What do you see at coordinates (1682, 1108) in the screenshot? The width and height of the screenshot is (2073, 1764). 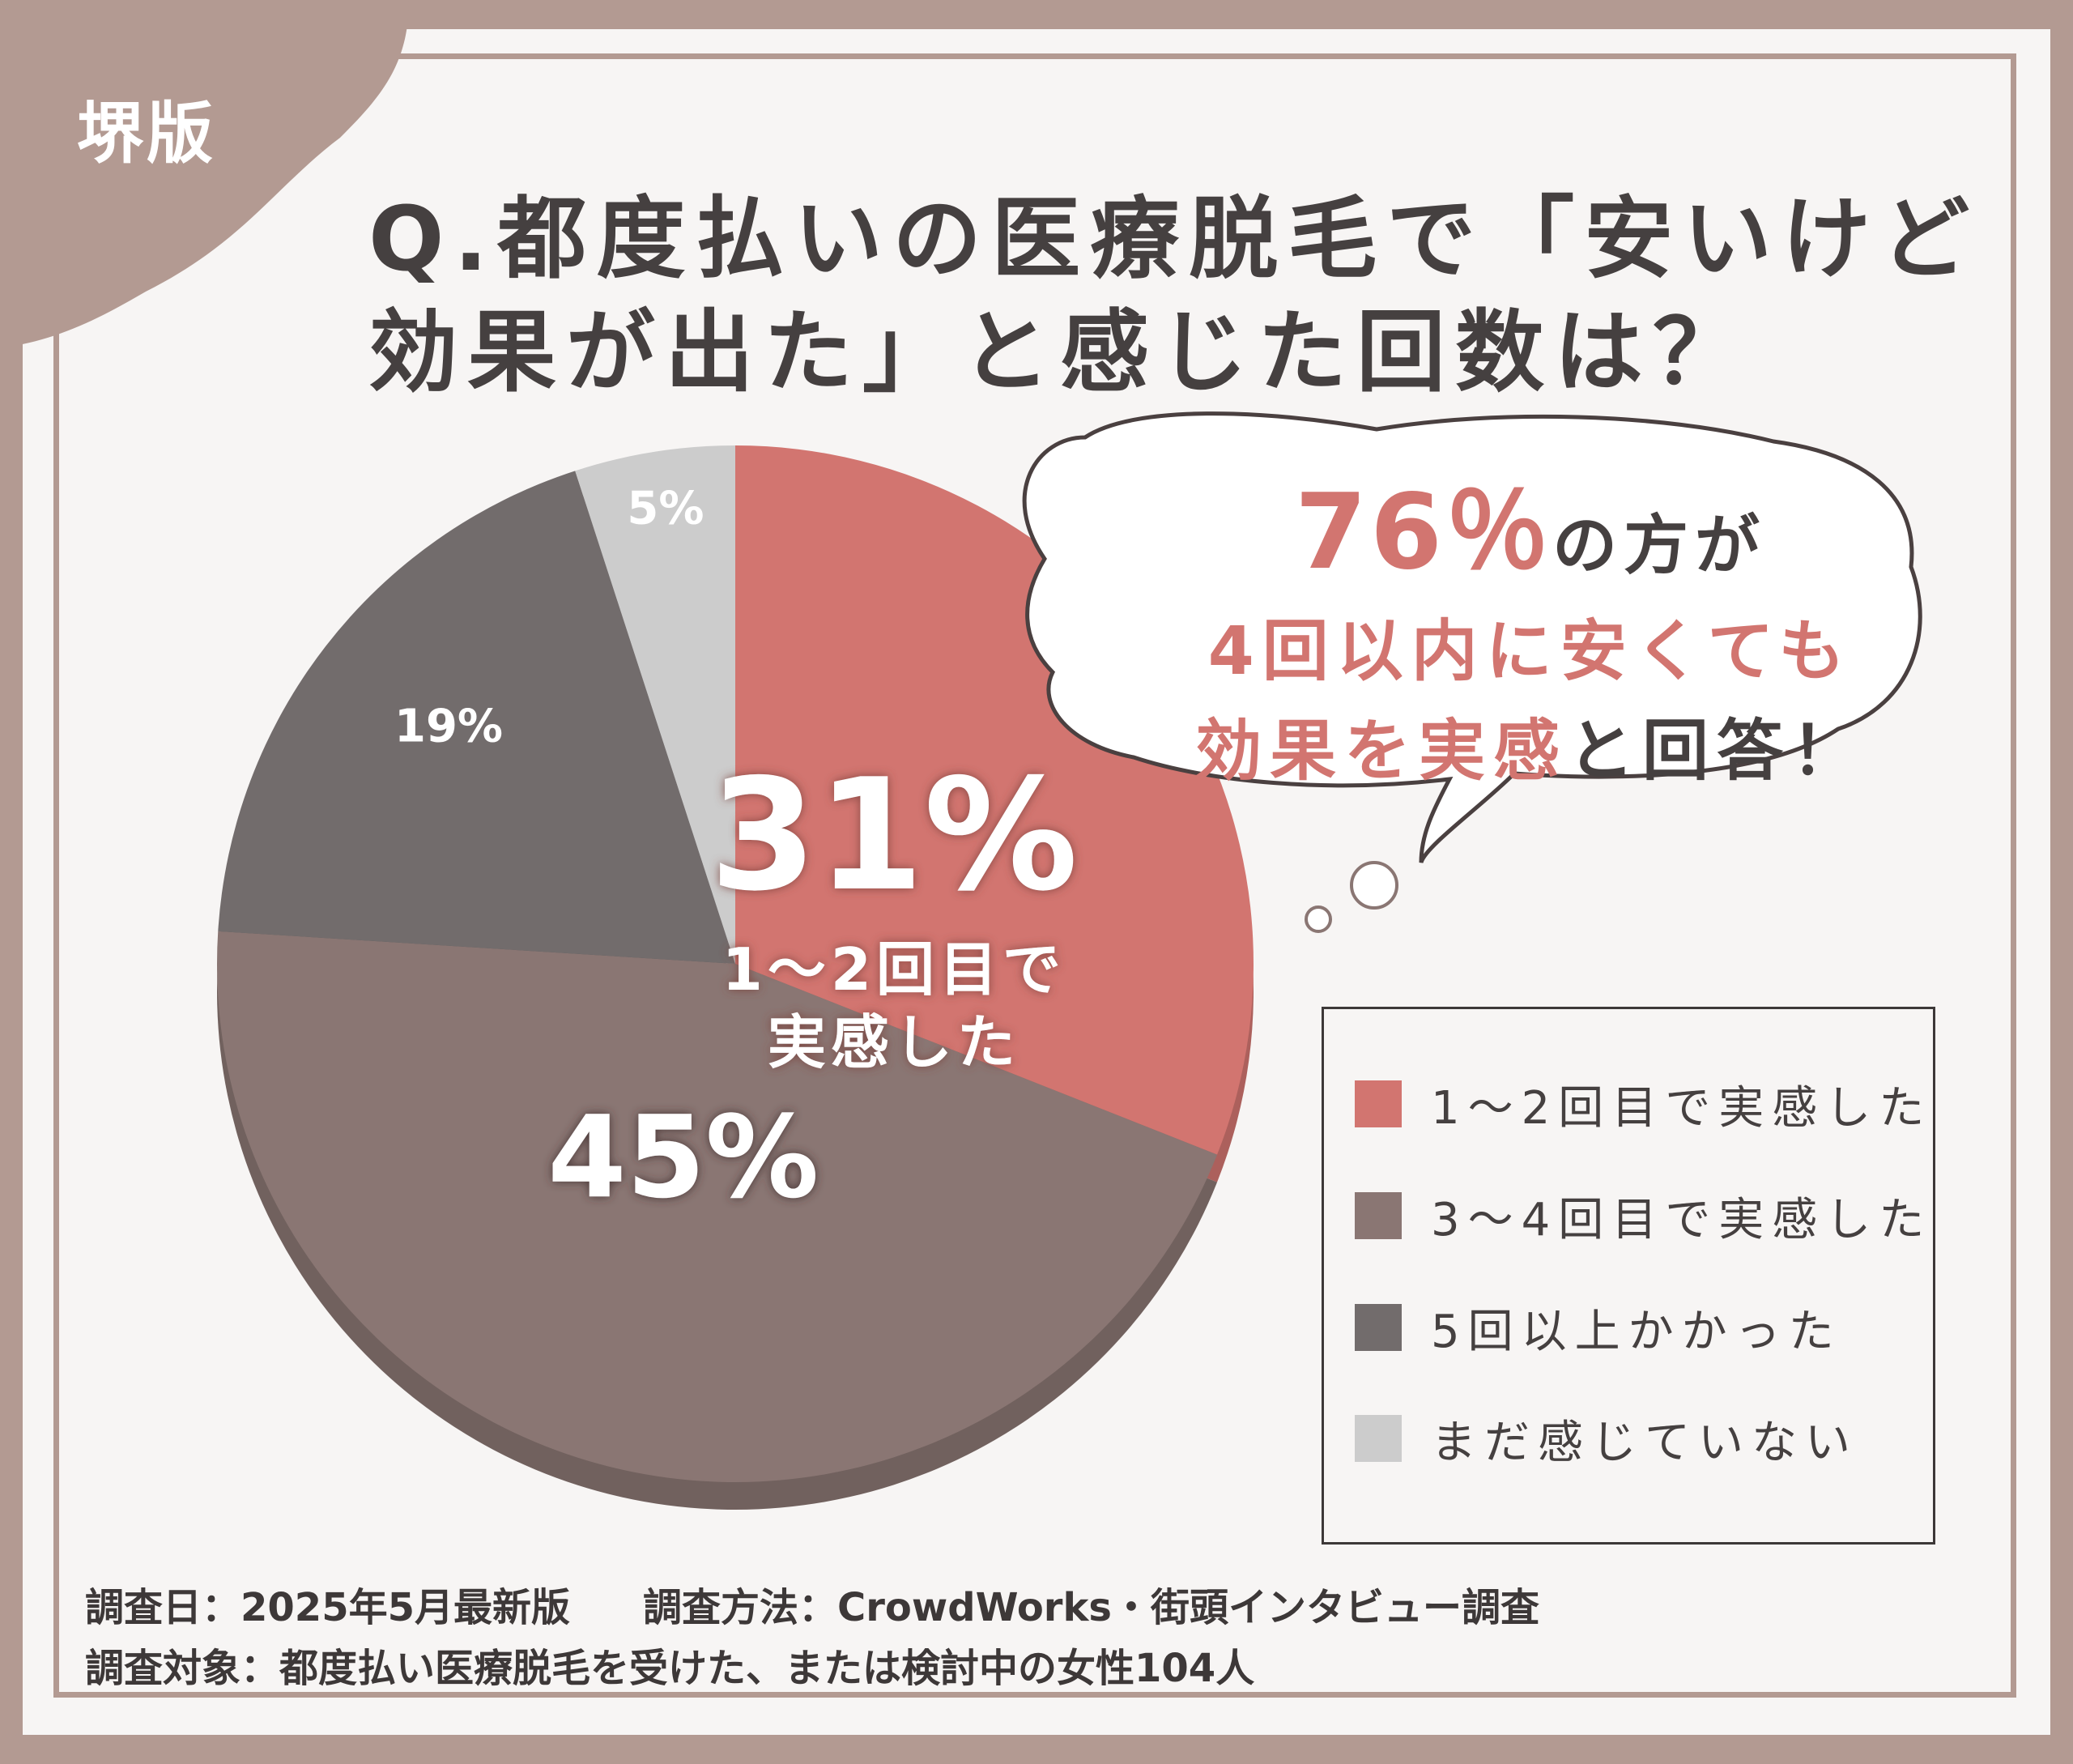 I see `legend-label: 1～2回目で実感した` at bounding box center [1682, 1108].